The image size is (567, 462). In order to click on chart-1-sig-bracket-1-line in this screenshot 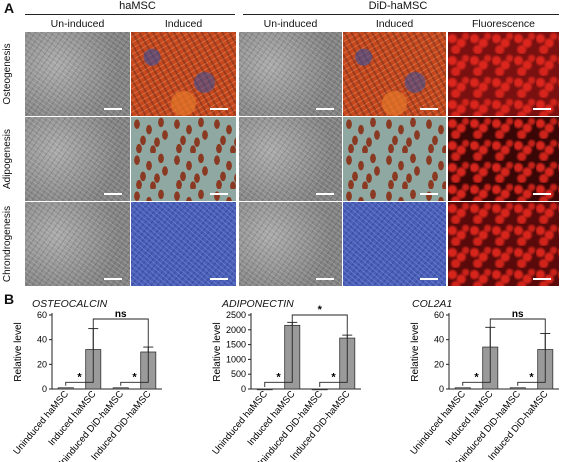, I will do `click(79, 355)`.